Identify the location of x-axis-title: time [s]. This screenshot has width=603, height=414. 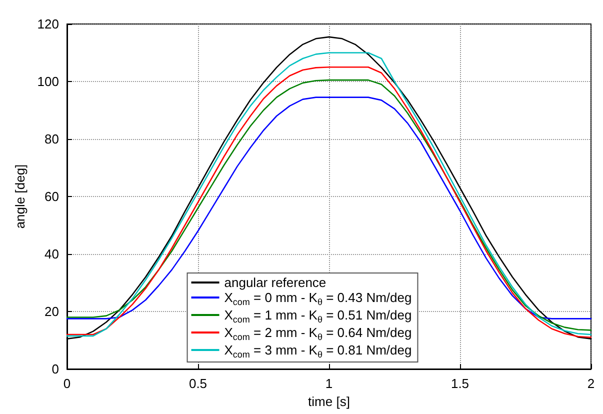
(329, 401).